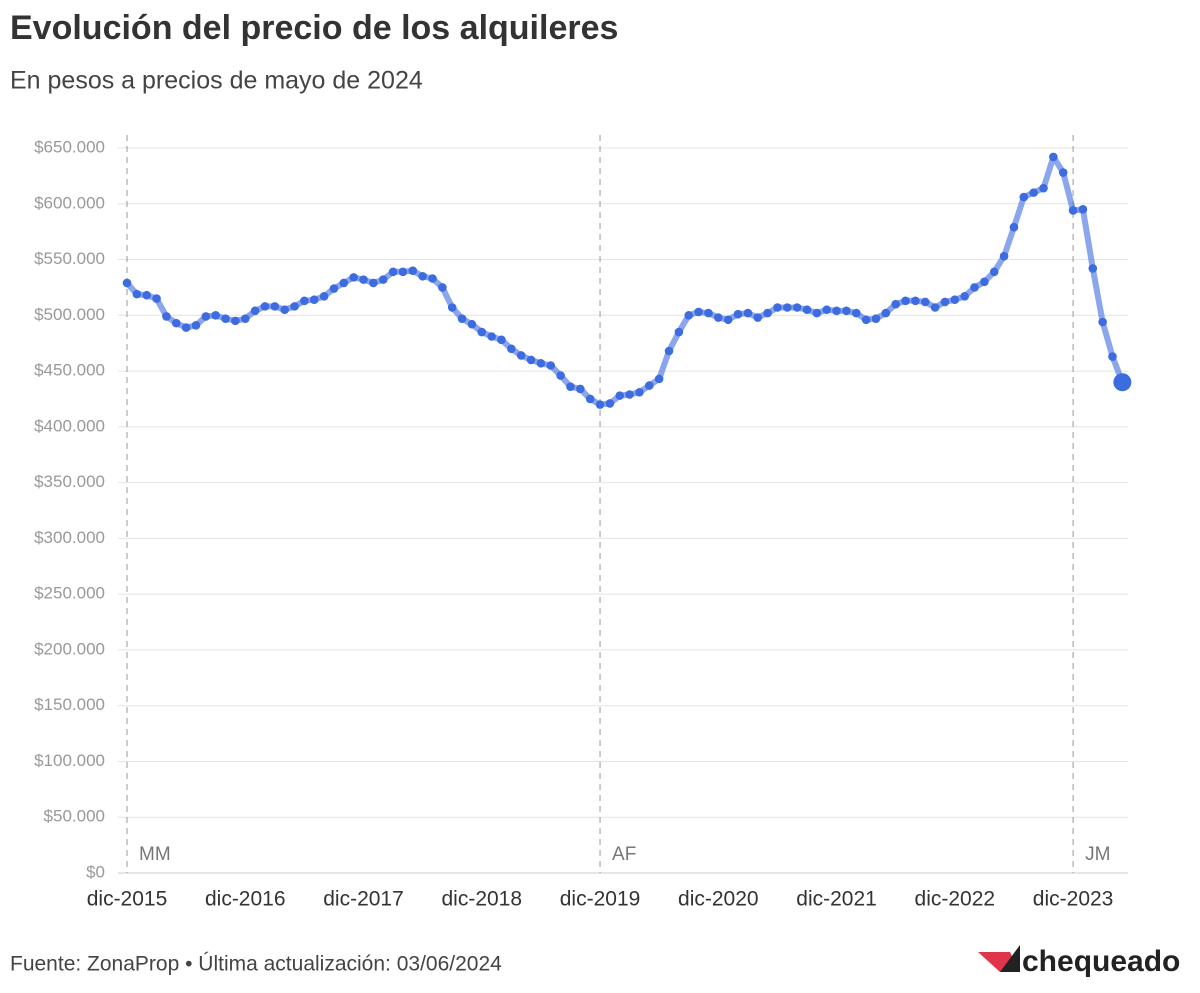  What do you see at coordinates (69, 146) in the screenshot?
I see `y-tick-label: $650.000` at bounding box center [69, 146].